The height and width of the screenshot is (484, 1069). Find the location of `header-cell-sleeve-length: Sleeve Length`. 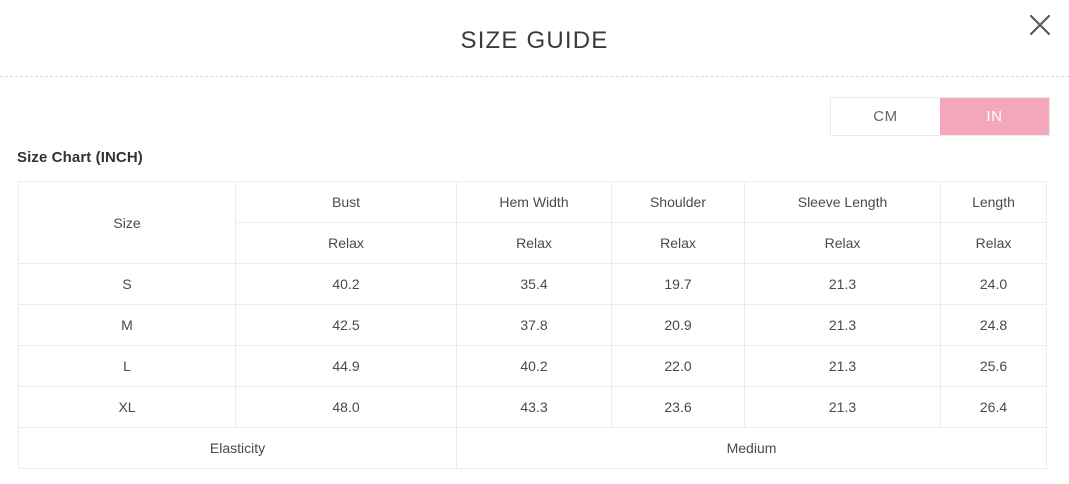

header-cell-sleeve-length: Sleeve Length is located at coordinates (842, 202).